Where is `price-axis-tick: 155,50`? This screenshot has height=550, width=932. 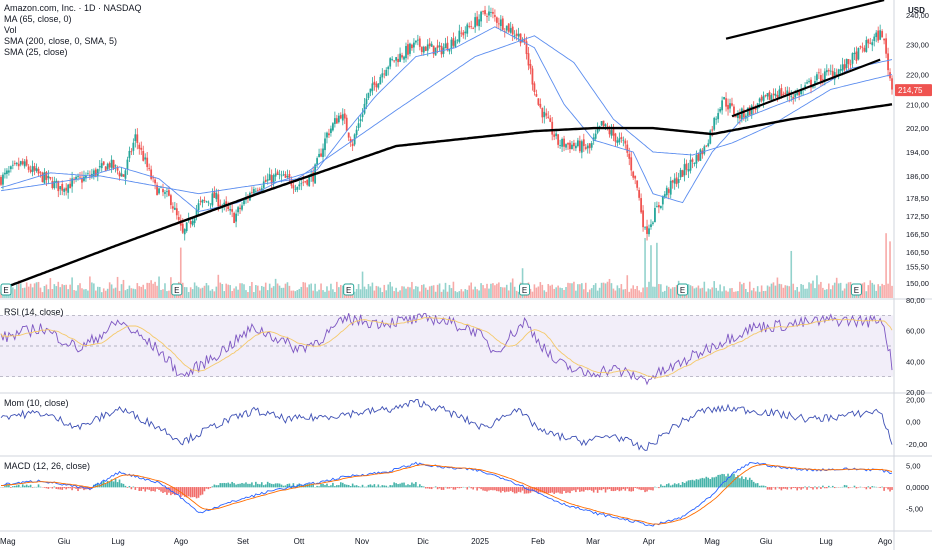 price-axis-tick: 155,50 is located at coordinates (917, 267).